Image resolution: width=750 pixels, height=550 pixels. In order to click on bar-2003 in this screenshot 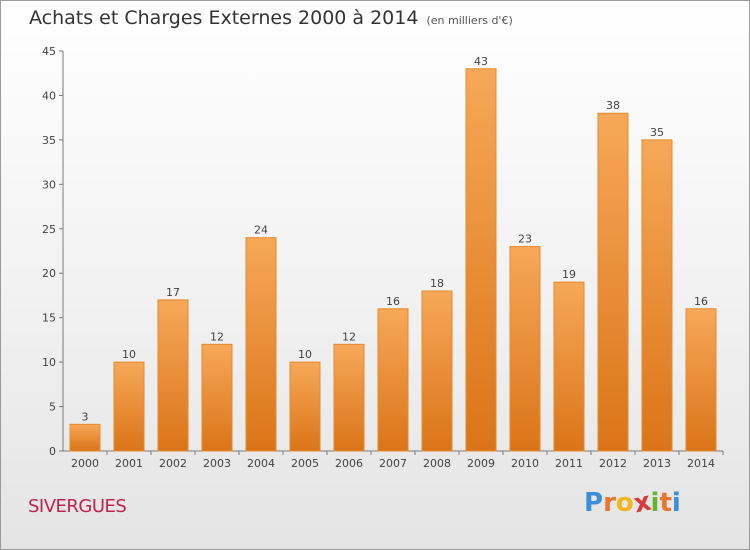, I will do `click(217, 397)`.